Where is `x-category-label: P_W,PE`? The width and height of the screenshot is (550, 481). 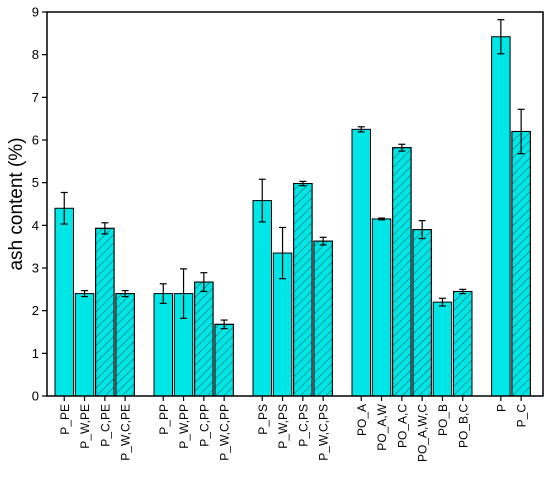
x-category-label: P_W,PE is located at coordinates (85, 426).